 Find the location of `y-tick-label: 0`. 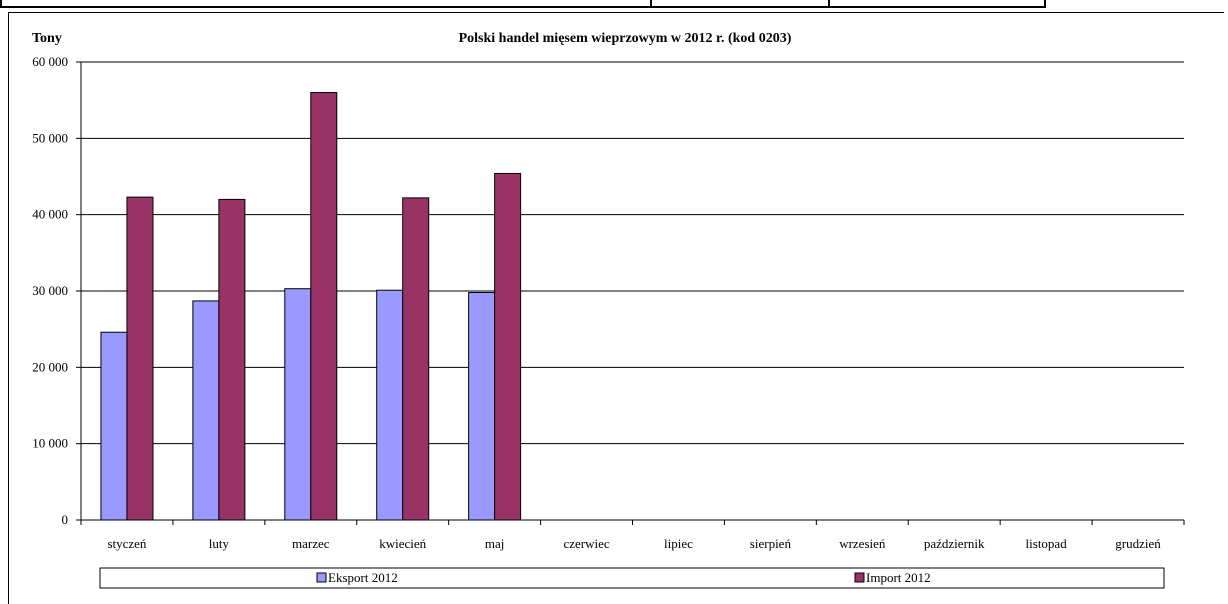

y-tick-label: 0 is located at coordinates (65, 519).